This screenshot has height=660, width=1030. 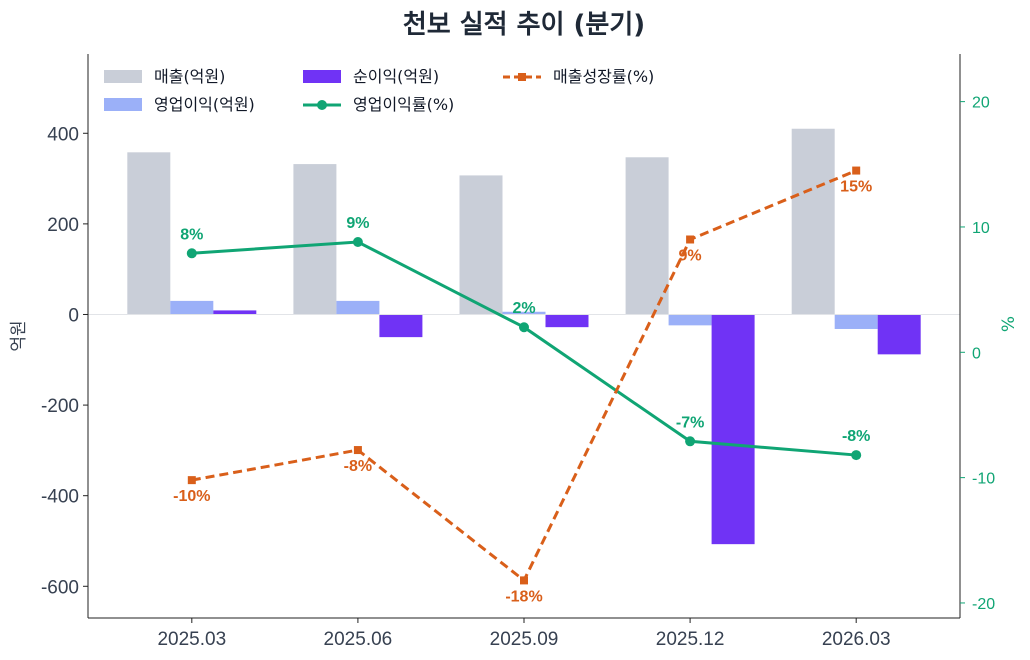 What do you see at coordinates (235, 312) in the screenshot?
I see `bar-3-2025.03` at bounding box center [235, 312].